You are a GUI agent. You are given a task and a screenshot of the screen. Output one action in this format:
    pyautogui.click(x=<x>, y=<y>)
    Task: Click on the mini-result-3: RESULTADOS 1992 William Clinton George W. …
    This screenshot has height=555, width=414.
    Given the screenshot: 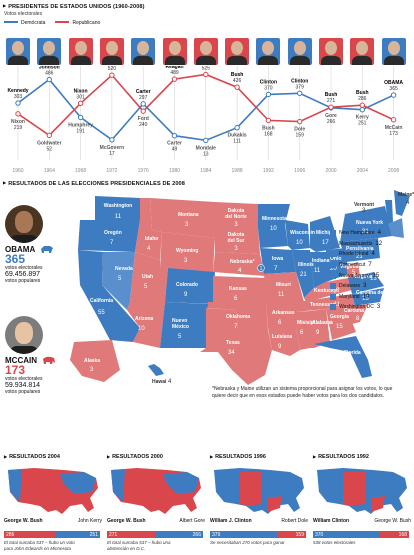 What is the action you would take?
    pyautogui.click(x=362, y=503)
    